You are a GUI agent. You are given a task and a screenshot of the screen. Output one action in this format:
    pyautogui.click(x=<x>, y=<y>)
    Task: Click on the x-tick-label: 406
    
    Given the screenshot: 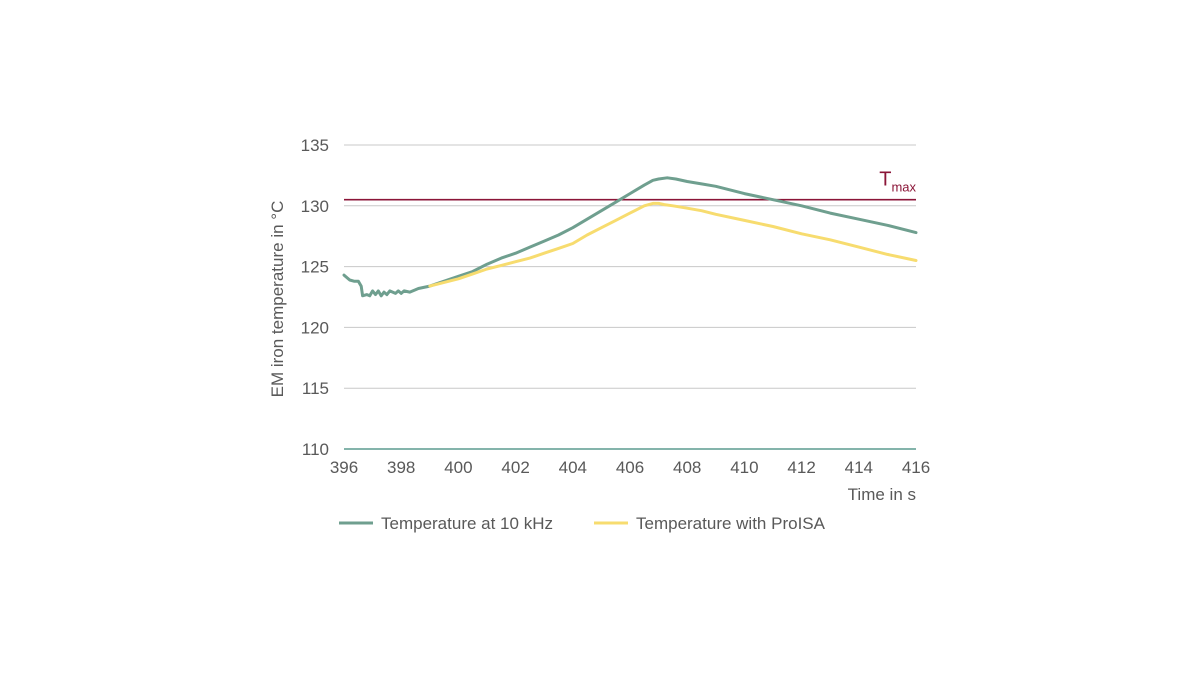 What is the action you would take?
    pyautogui.click(x=630, y=467)
    